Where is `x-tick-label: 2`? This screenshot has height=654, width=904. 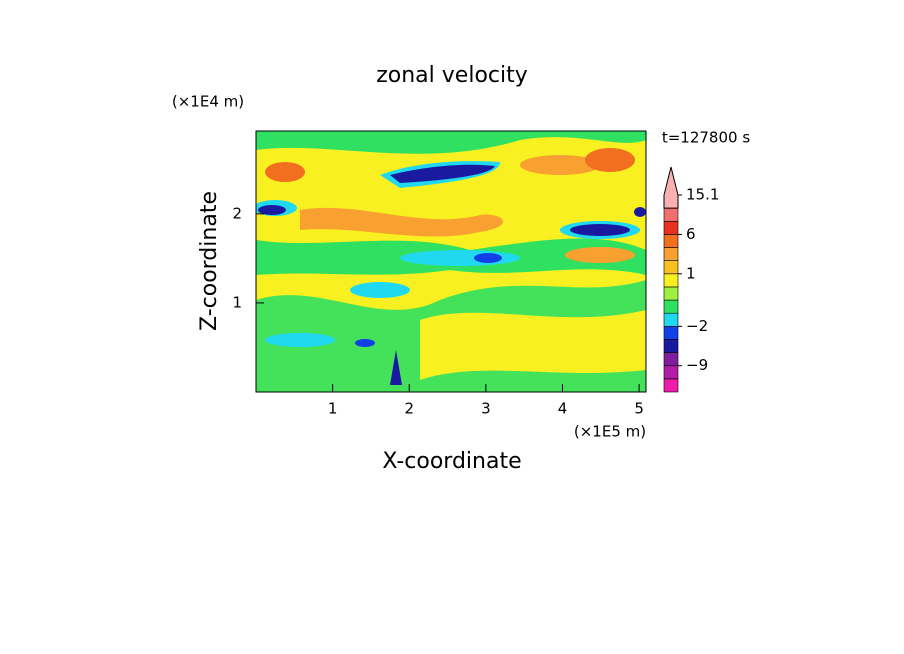
x-tick-label: 2 is located at coordinates (409, 409).